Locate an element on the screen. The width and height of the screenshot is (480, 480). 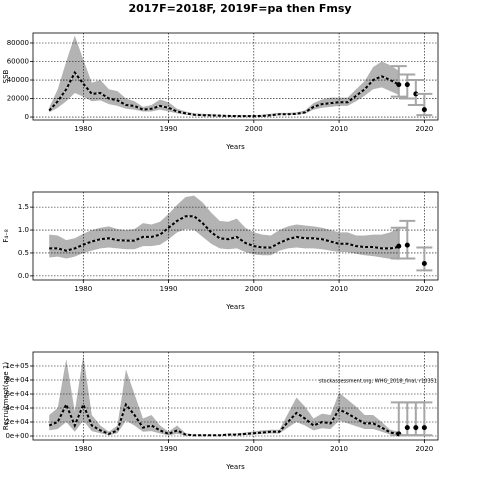
y-tick-label: 0e+00 is located at coordinates (17, 436).